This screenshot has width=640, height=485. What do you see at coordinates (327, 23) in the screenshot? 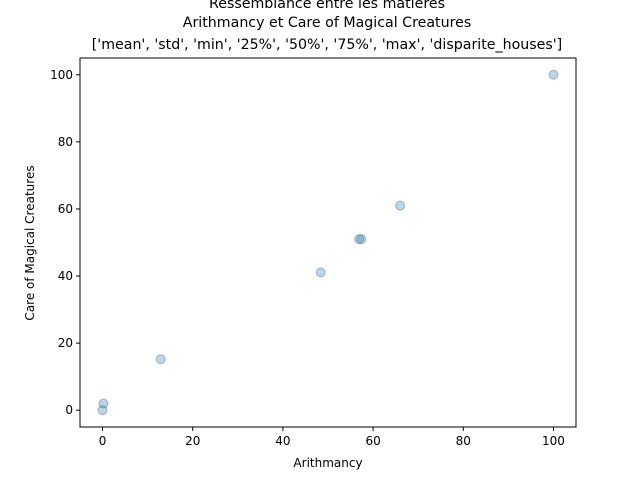
I see `chart-title-line-2: Arithmancy et Care of Magical Creatures` at bounding box center [327, 23].